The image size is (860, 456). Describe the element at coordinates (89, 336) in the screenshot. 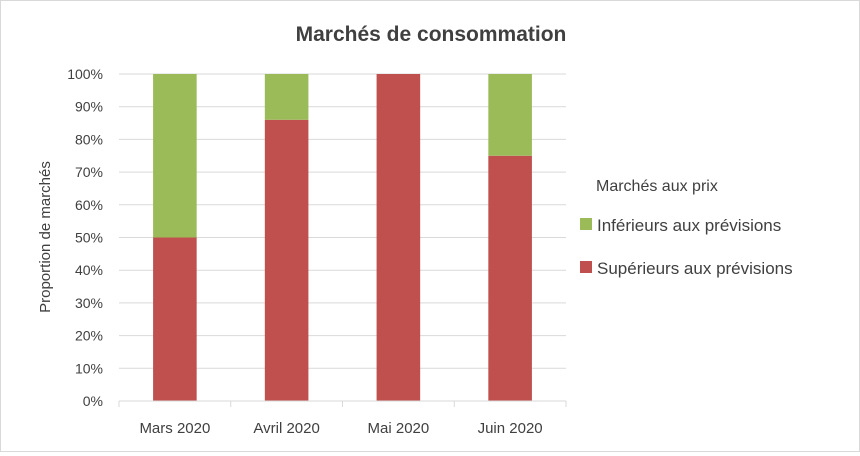

I see `y-tick-label: 20%` at that location.